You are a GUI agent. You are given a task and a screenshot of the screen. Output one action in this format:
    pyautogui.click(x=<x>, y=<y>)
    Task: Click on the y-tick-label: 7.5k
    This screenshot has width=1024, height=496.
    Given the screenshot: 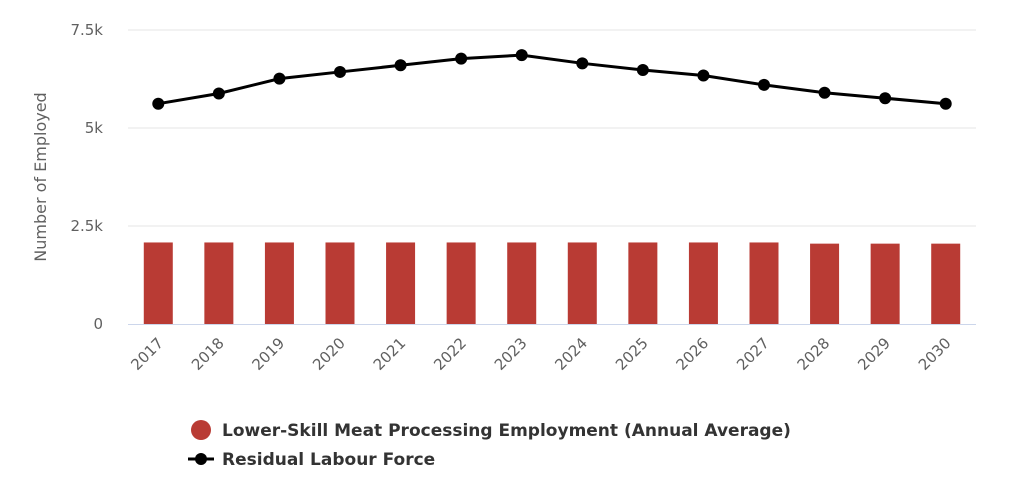 What is the action you would take?
    pyautogui.click(x=86, y=30)
    